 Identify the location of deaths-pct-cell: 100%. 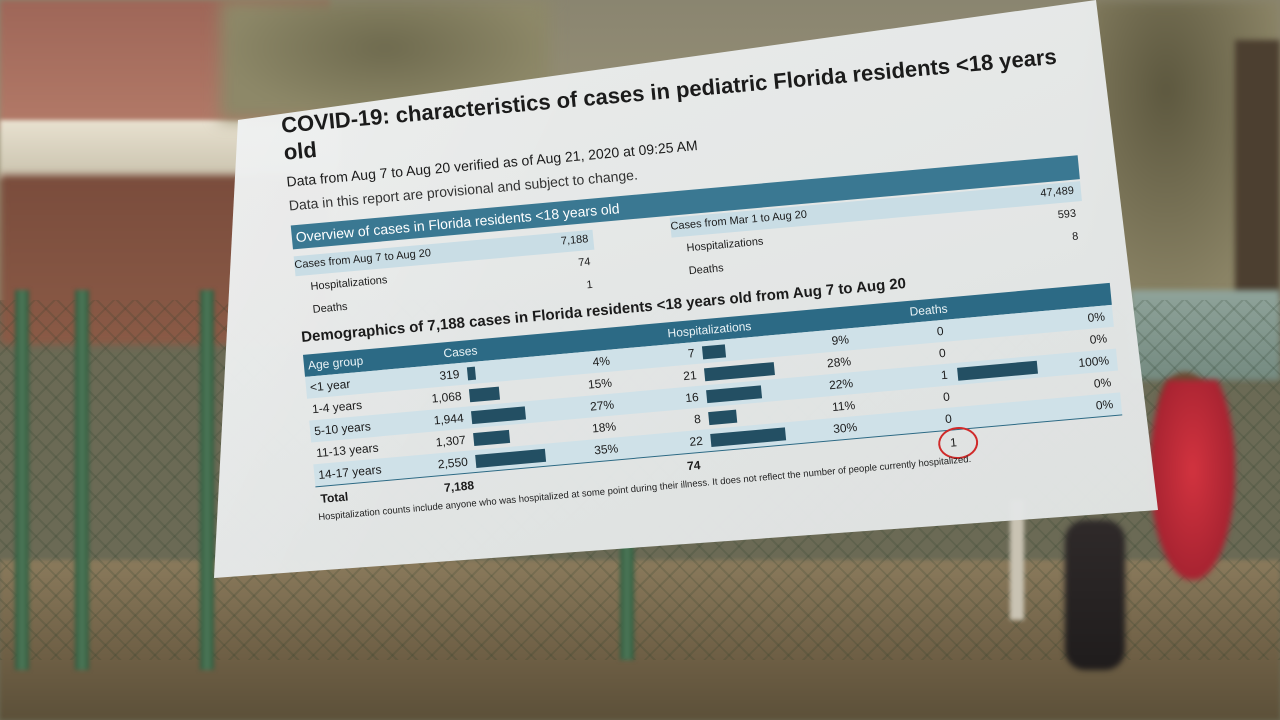
(1093, 361).